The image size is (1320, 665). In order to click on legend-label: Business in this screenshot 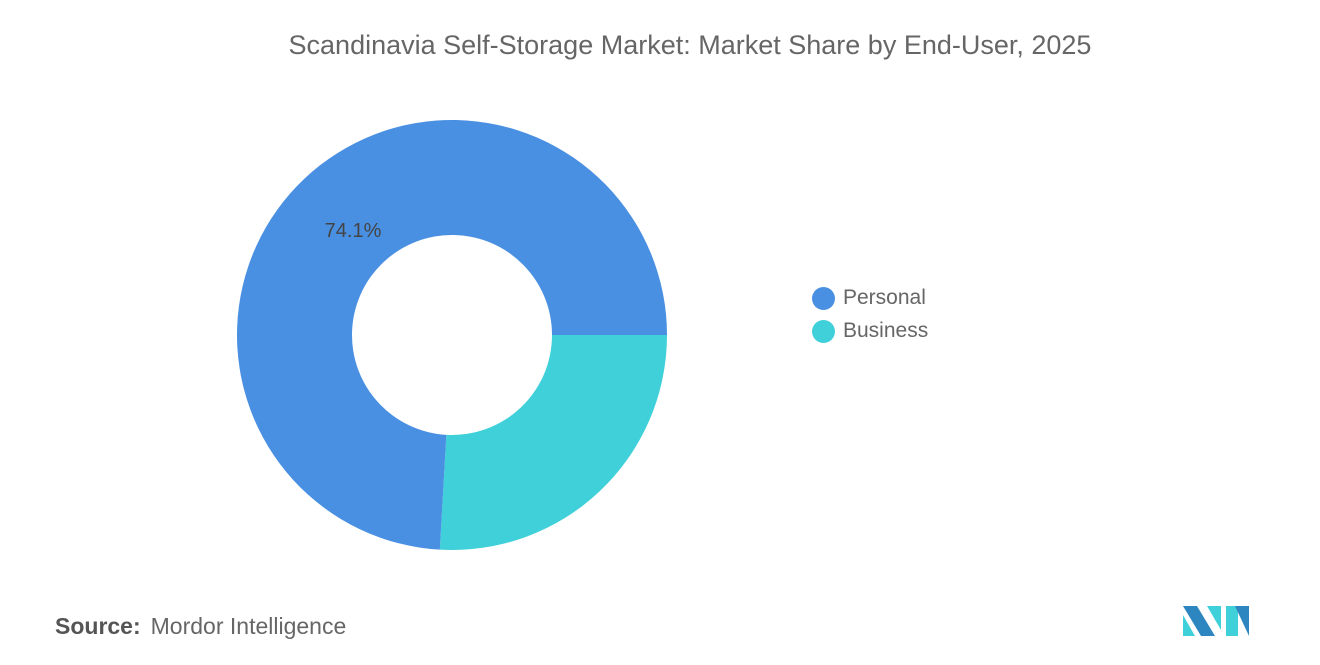, I will do `click(886, 330)`.